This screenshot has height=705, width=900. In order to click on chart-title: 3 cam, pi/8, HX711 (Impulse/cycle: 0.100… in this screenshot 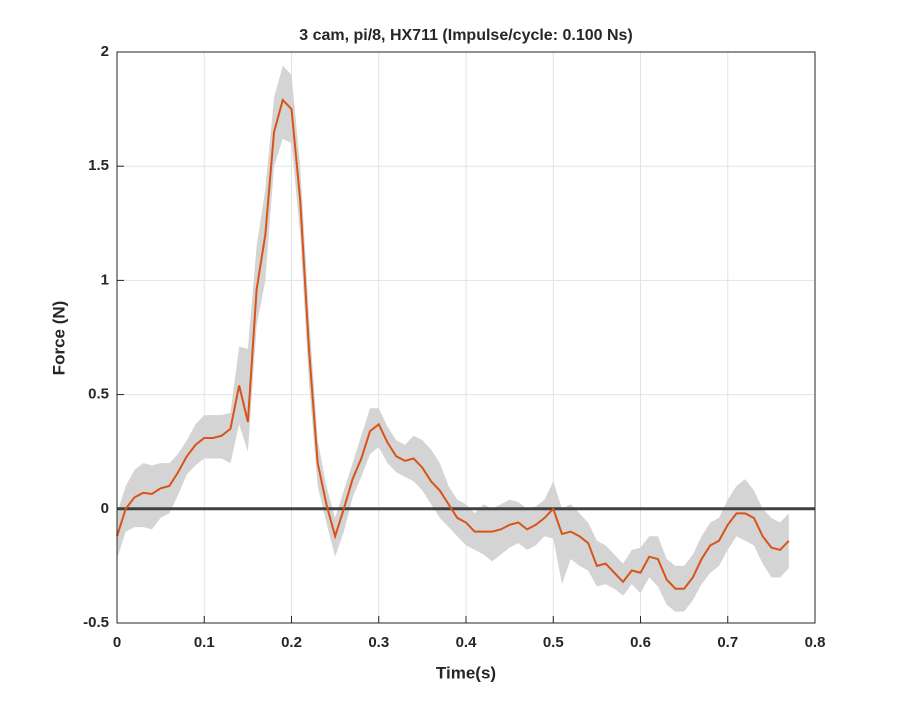, I will do `click(466, 35)`.